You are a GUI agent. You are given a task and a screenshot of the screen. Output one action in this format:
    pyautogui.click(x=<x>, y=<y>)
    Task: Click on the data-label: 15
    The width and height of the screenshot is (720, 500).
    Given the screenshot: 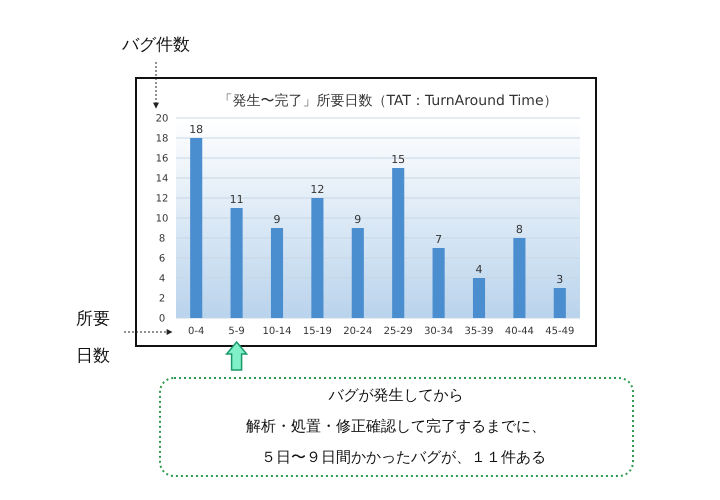 What is the action you would take?
    pyautogui.click(x=398, y=159)
    